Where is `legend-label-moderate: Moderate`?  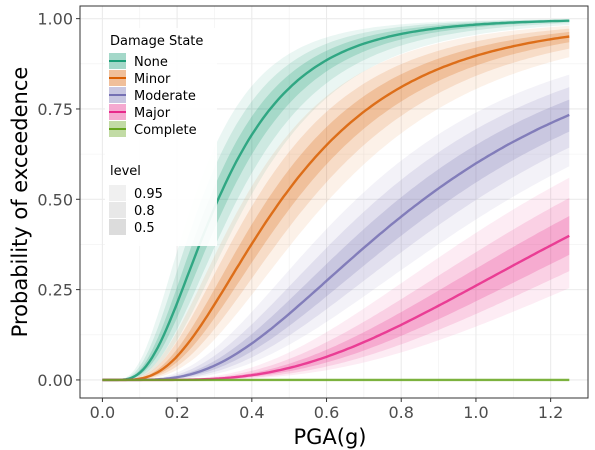 legend-label-moderate: Moderate is located at coordinates (165, 96).